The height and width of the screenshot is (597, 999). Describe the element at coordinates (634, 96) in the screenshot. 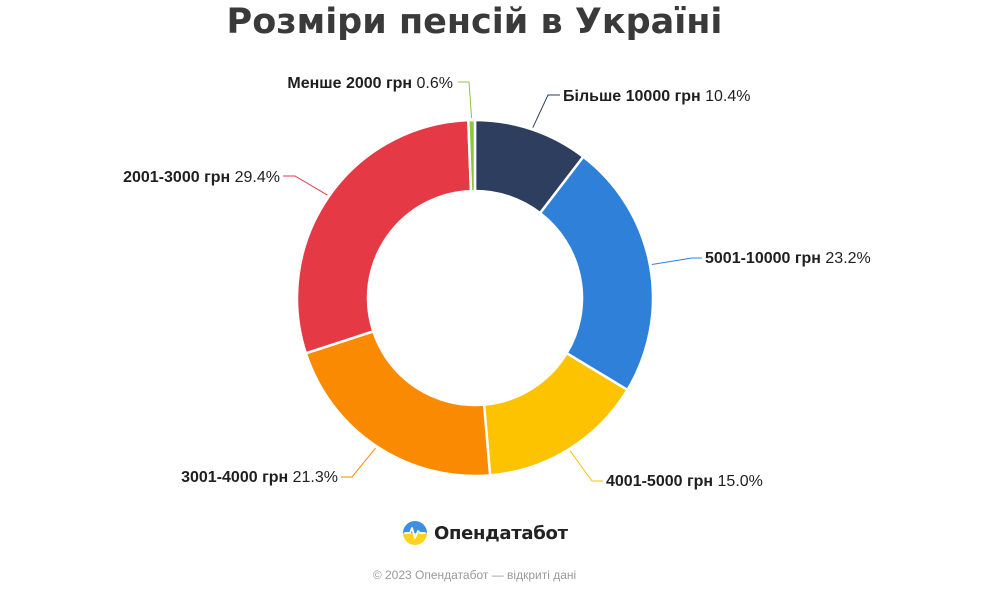

I see `slice-category-label: Більше 10000 грн` at that location.